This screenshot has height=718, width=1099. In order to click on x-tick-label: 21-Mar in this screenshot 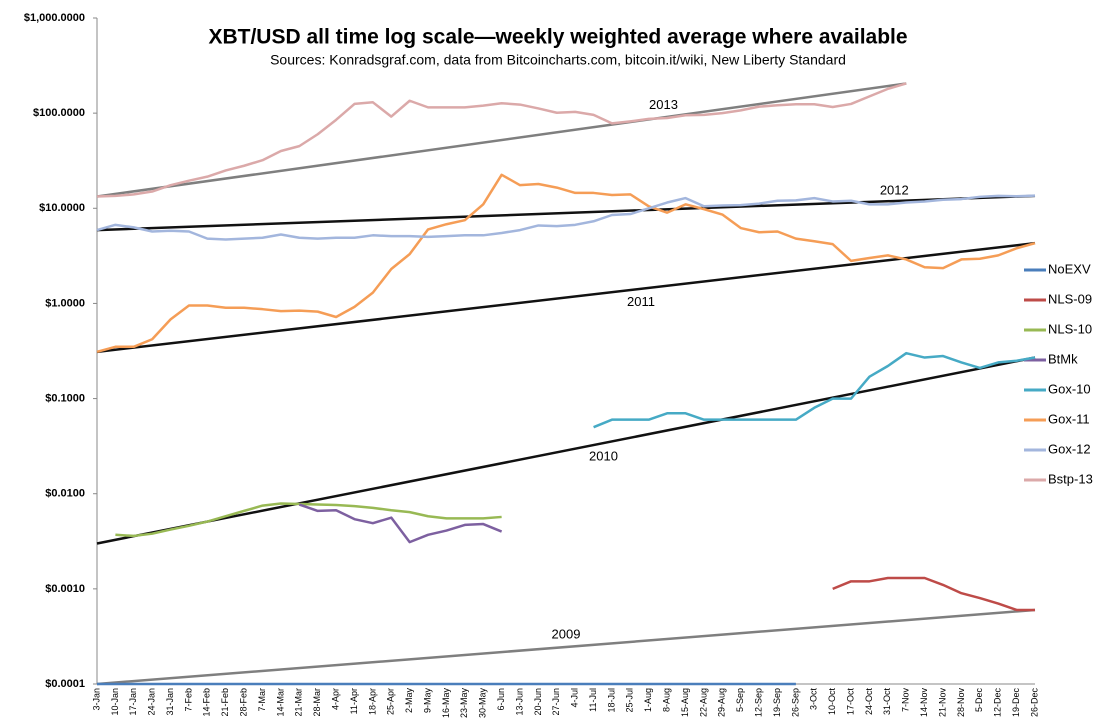, I will do `click(299, 702)`.